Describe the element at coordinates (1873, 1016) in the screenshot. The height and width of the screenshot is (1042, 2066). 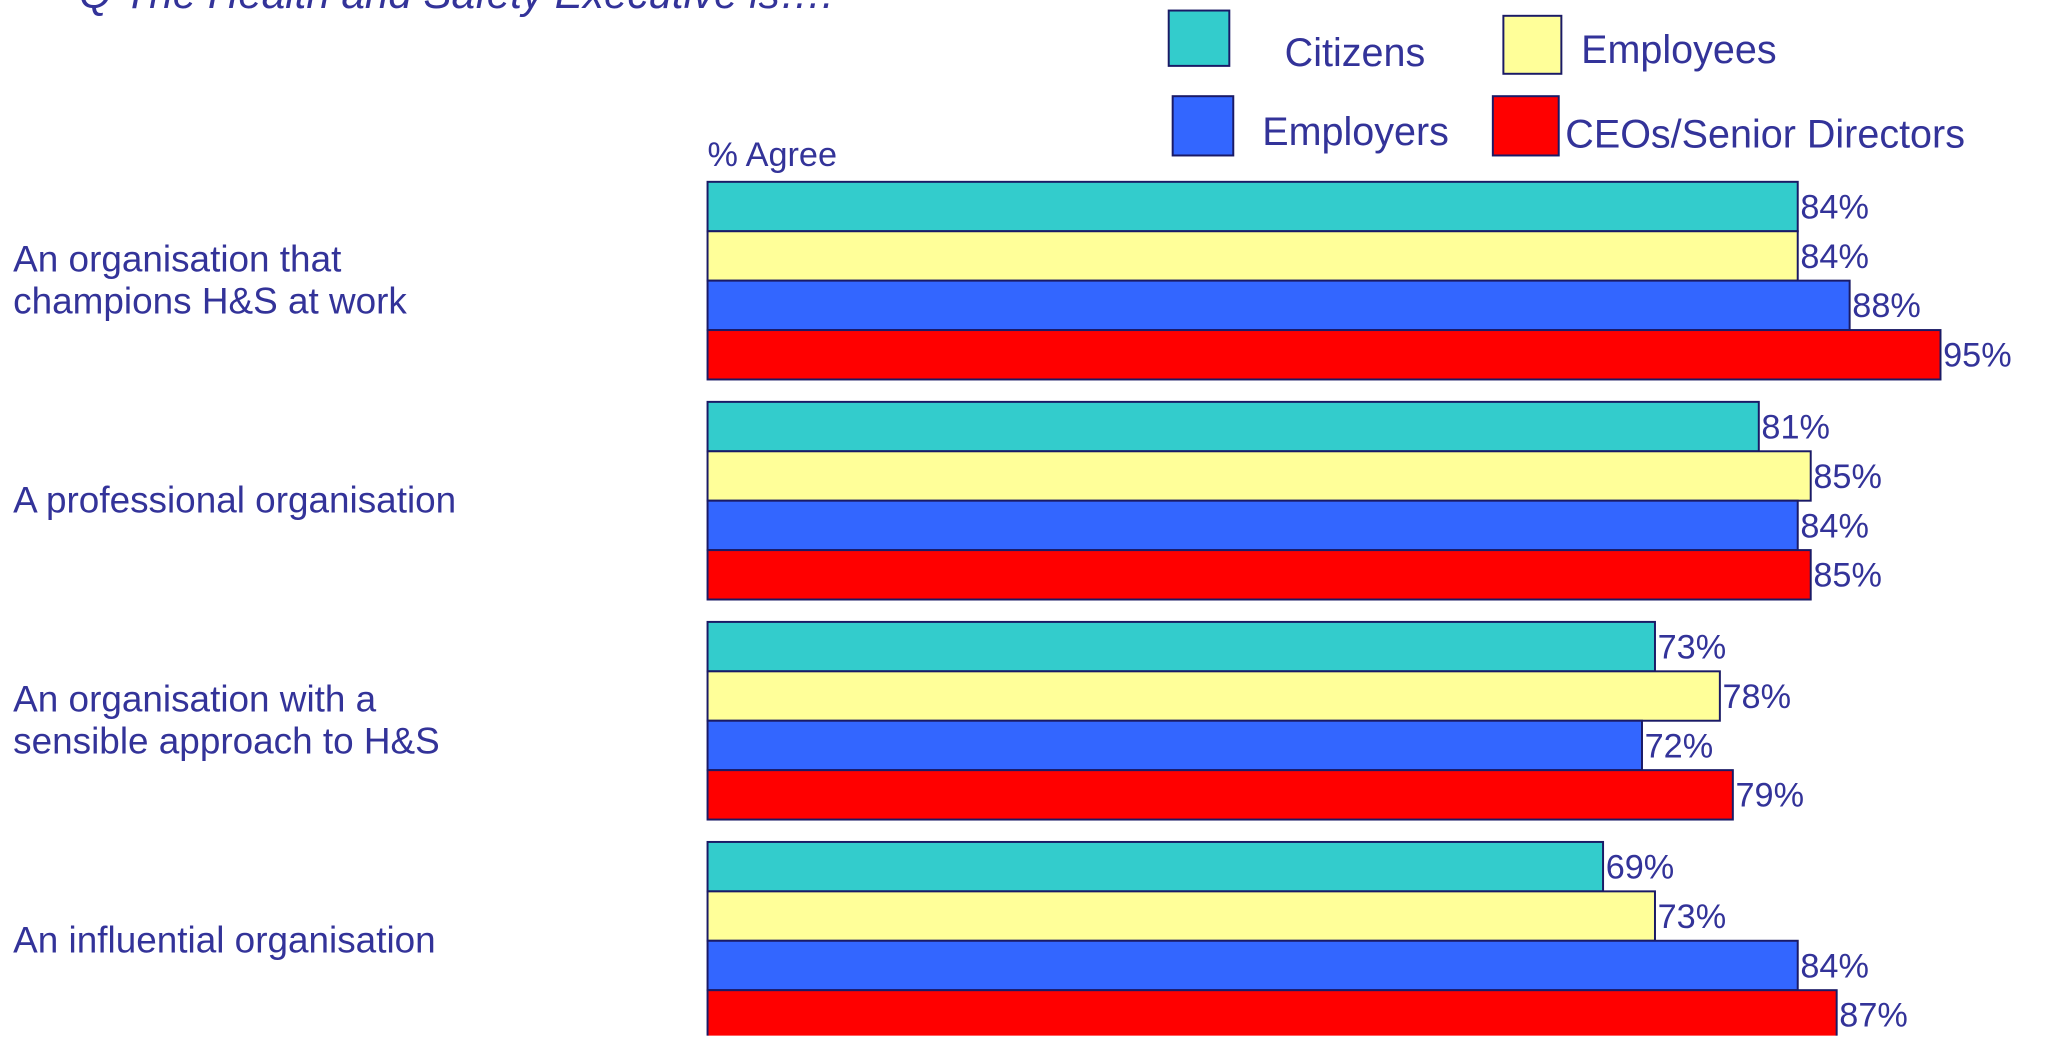
I see `value-label: 87%` at that location.